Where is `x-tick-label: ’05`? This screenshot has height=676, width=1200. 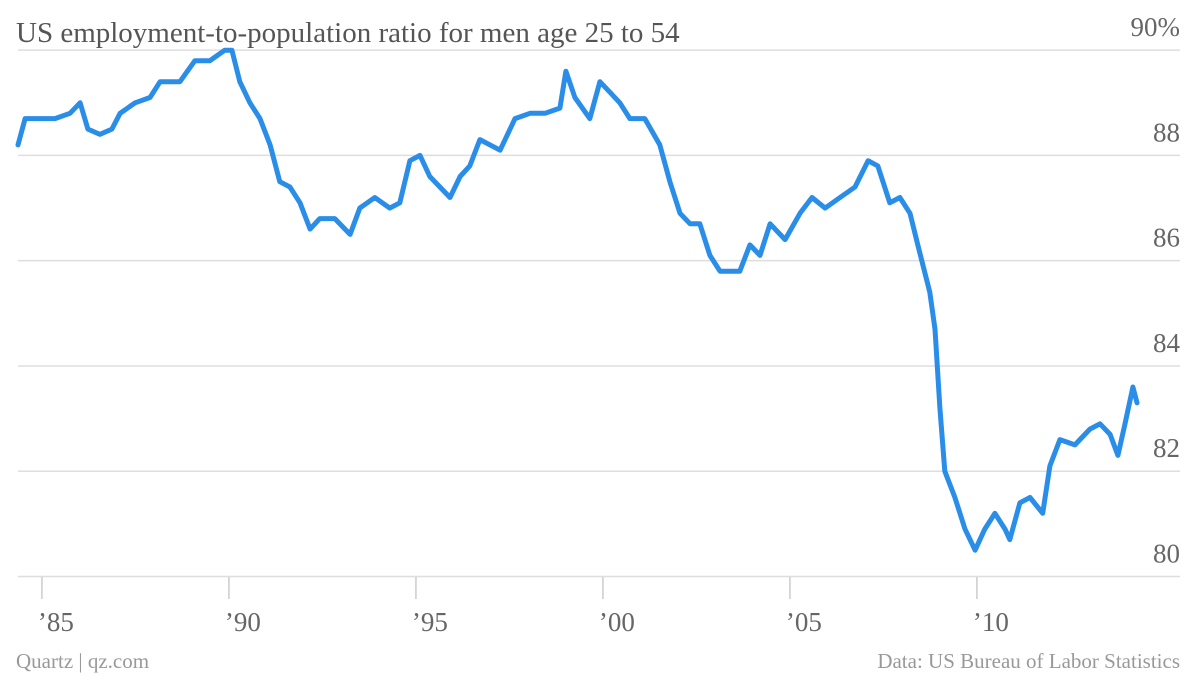
x-tick-label: ’05 is located at coordinates (804, 622).